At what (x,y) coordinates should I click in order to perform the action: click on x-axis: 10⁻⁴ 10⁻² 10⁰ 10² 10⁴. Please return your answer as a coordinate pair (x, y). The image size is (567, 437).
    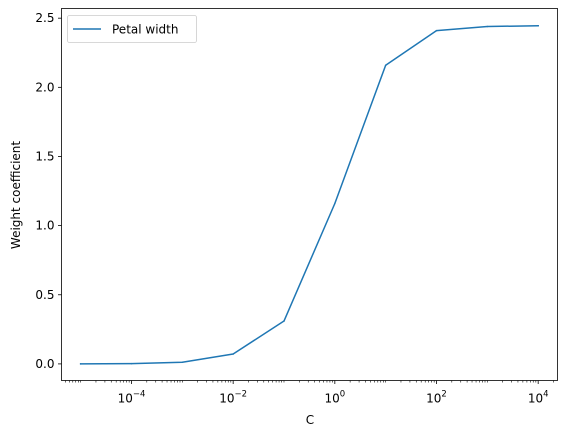
    Looking at the image, I should click on (309, 393).